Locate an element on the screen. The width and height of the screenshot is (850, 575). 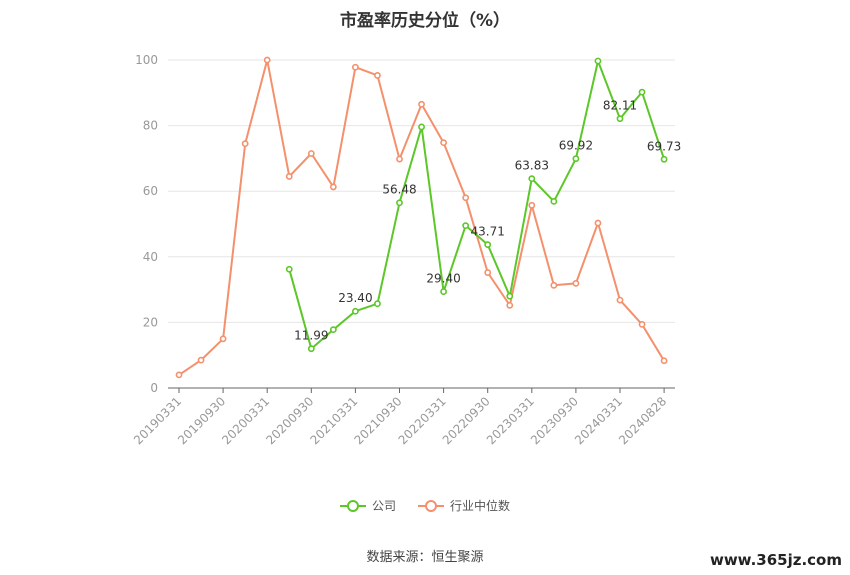
watermark: www.365jz.com is located at coordinates (775, 560).